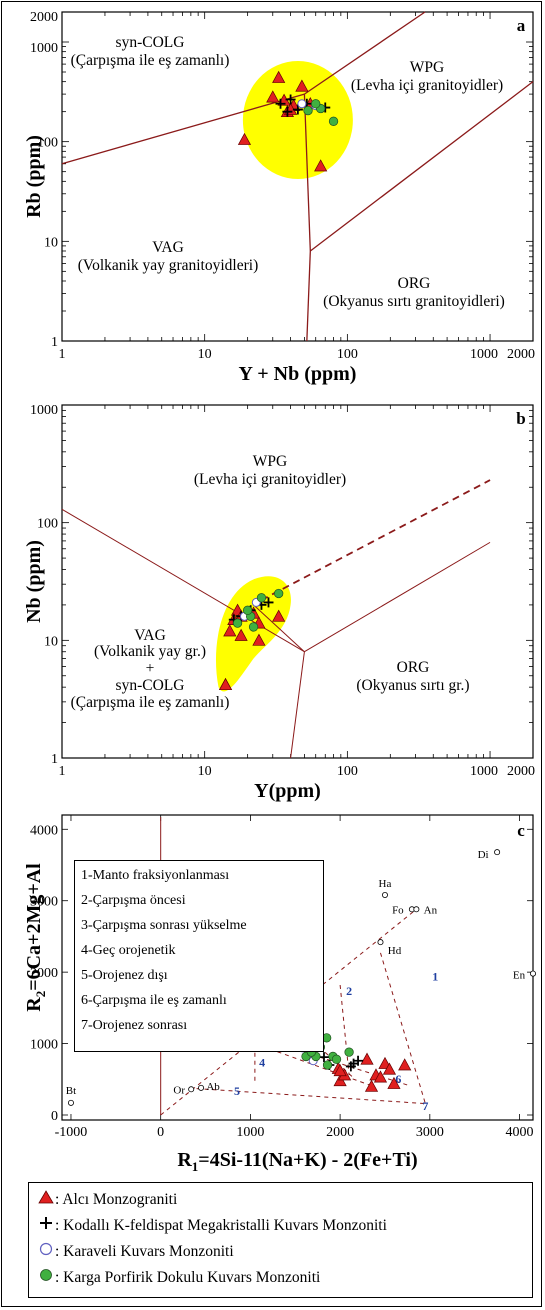 The width and height of the screenshot is (545, 1310). What do you see at coordinates (340, 1132) in the screenshot?
I see `panel-c-x-tick-label: 2000` at bounding box center [340, 1132].